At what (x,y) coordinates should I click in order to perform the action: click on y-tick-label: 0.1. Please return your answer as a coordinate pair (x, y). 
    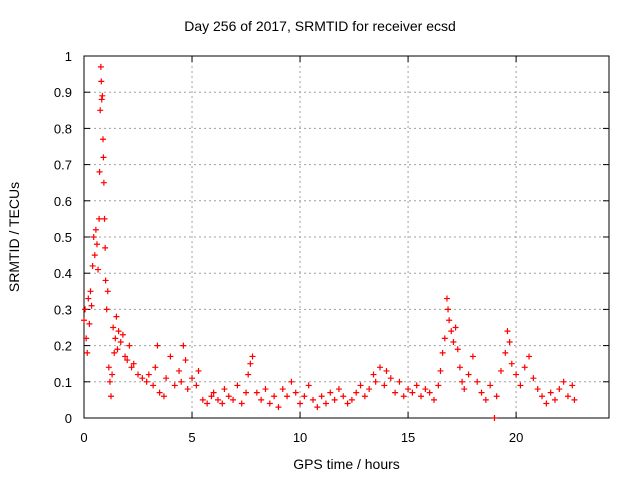
    Looking at the image, I should click on (63, 382).